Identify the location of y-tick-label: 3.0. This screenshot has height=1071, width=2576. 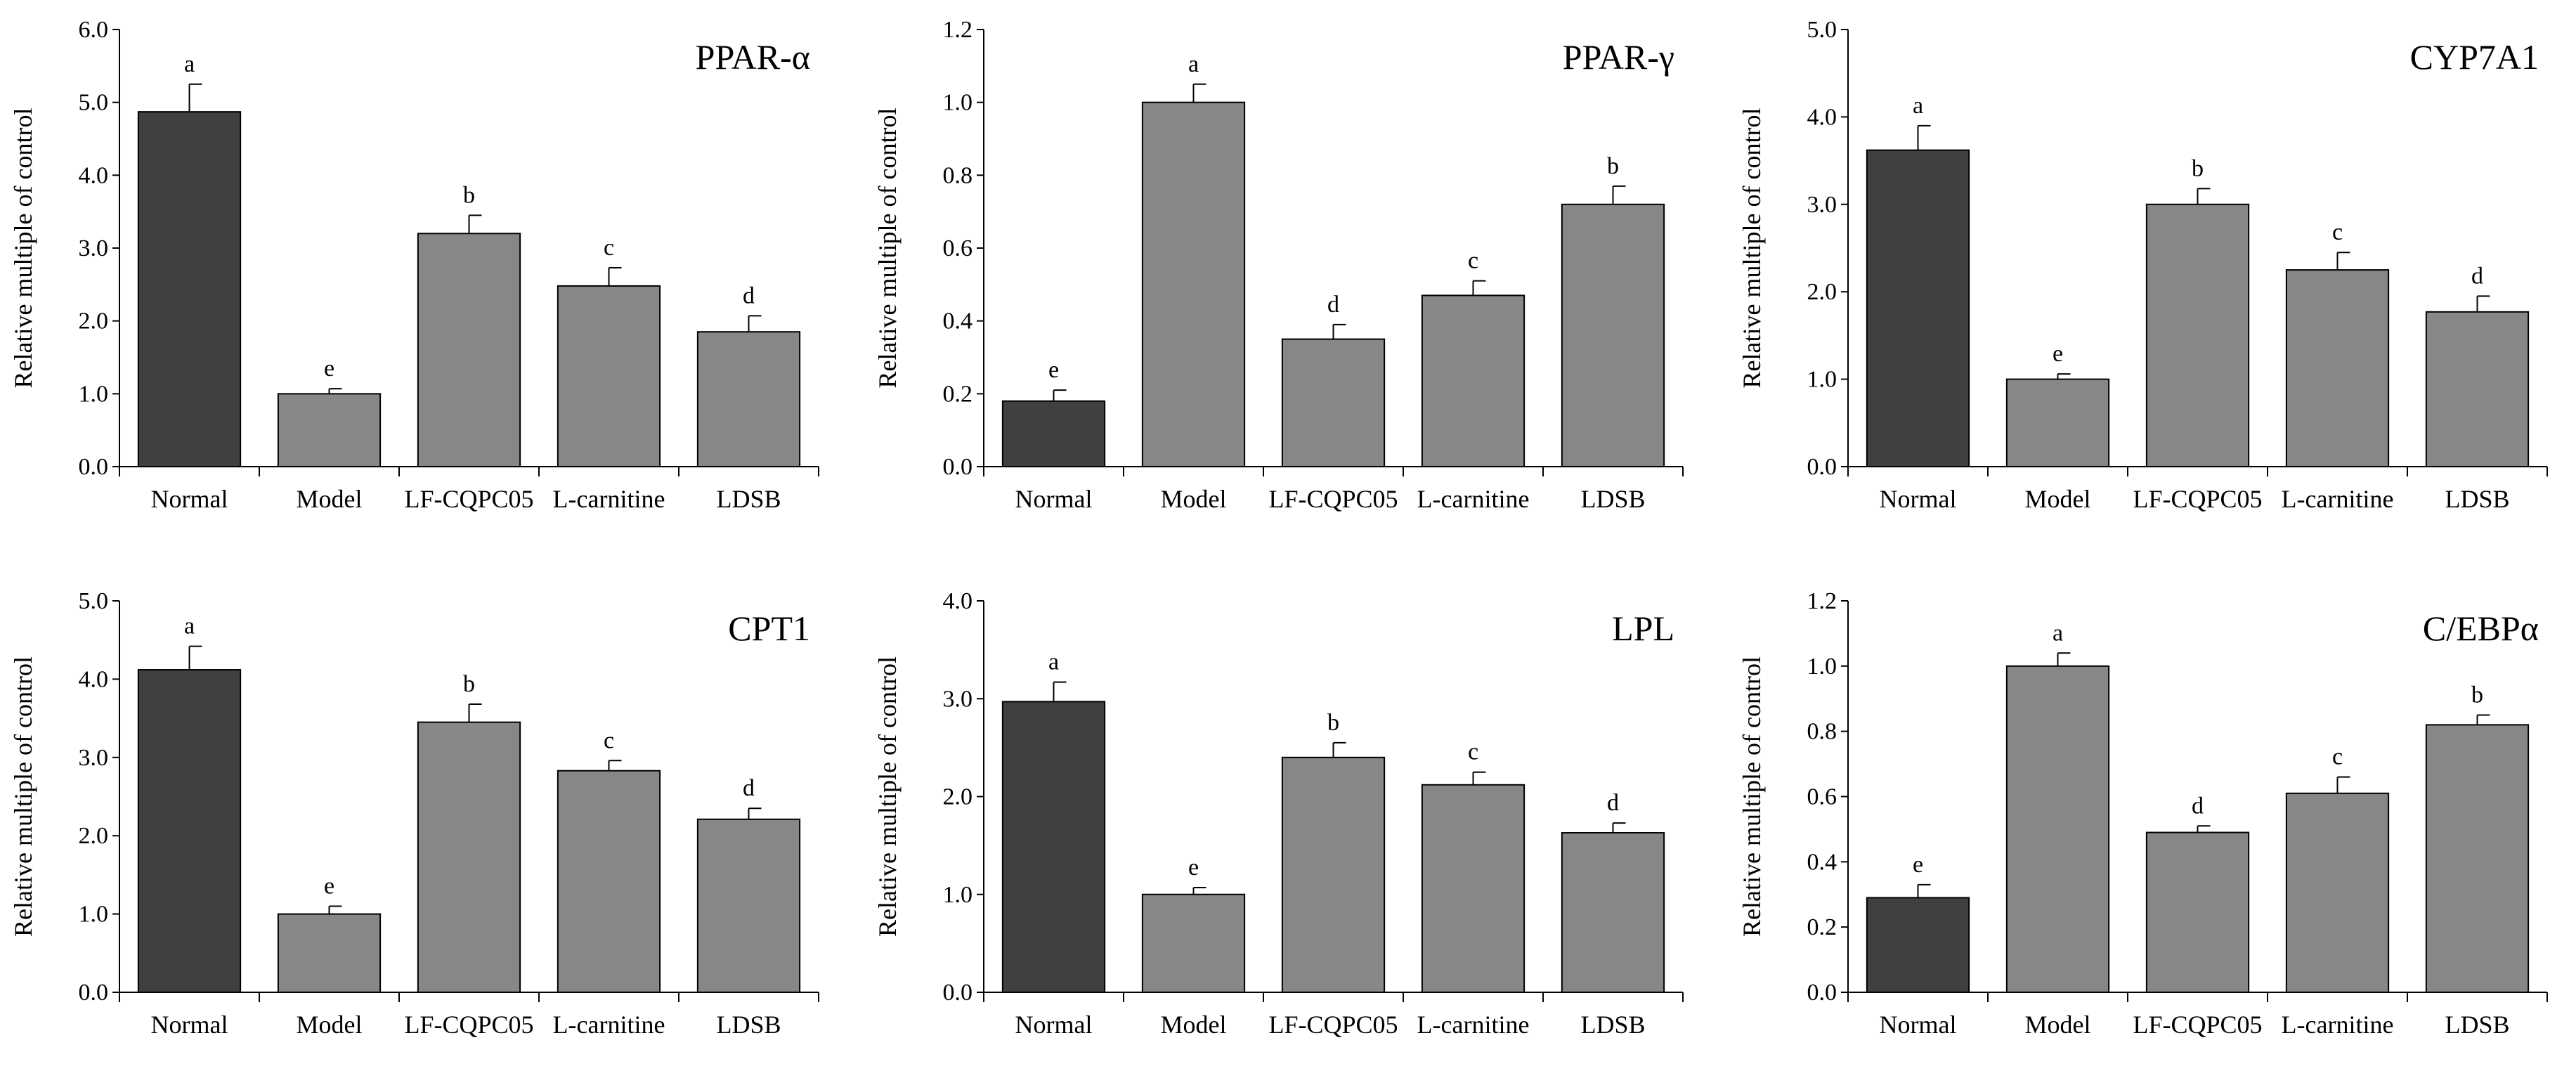
(94, 248).